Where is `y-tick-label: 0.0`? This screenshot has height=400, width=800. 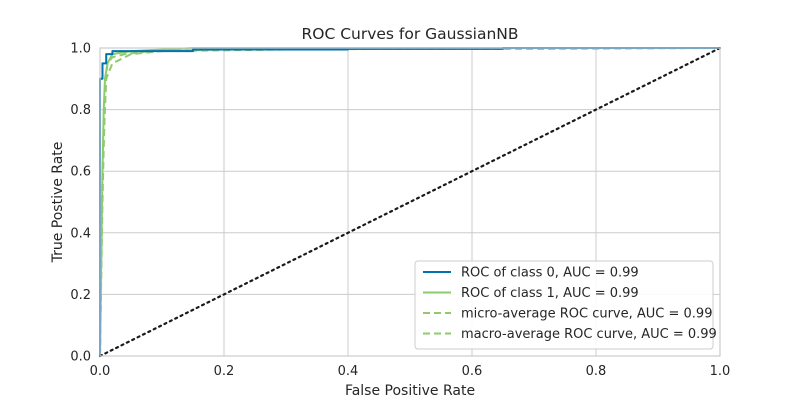
y-tick-label: 0.0 is located at coordinates (80, 357).